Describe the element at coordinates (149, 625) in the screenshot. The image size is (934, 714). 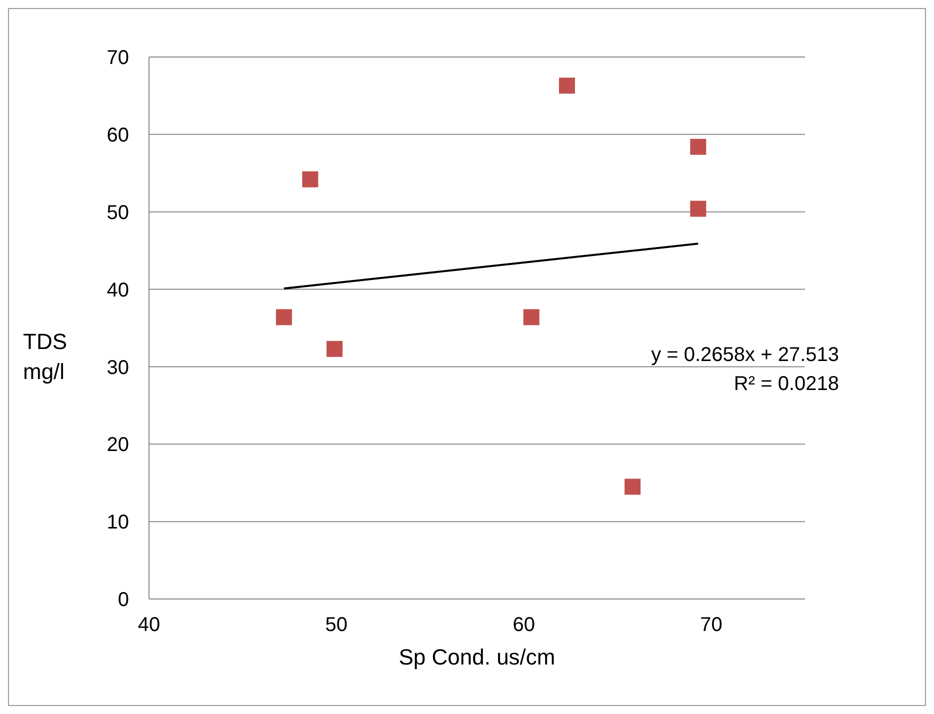
I see `x-tick-label: 40` at that location.